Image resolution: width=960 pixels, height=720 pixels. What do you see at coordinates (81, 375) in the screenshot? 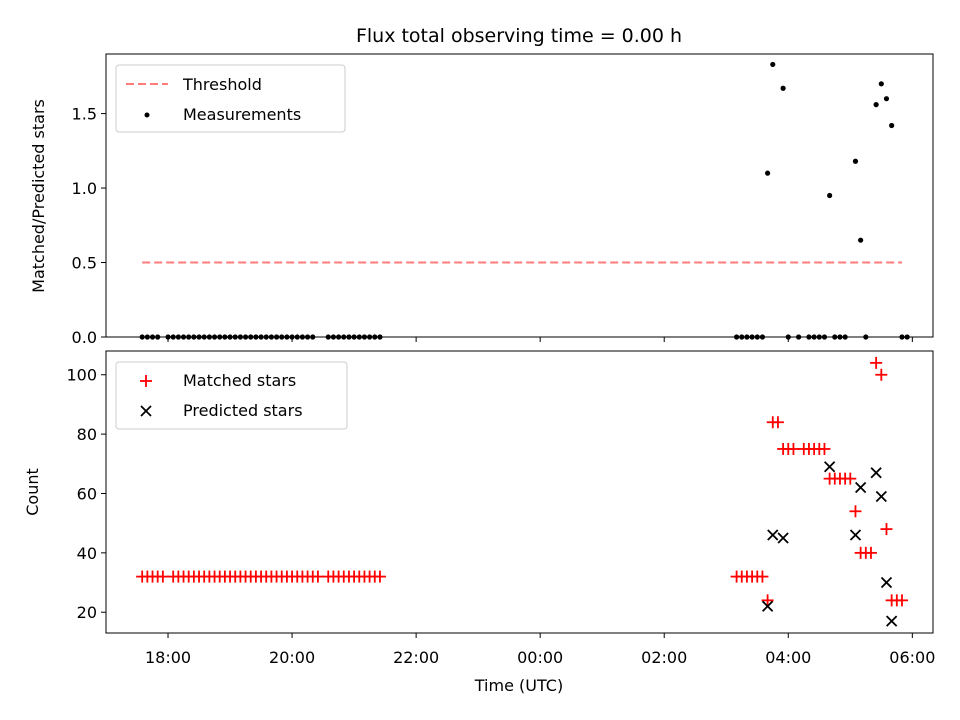
I see `y-tick-label: 100` at bounding box center [81, 375].